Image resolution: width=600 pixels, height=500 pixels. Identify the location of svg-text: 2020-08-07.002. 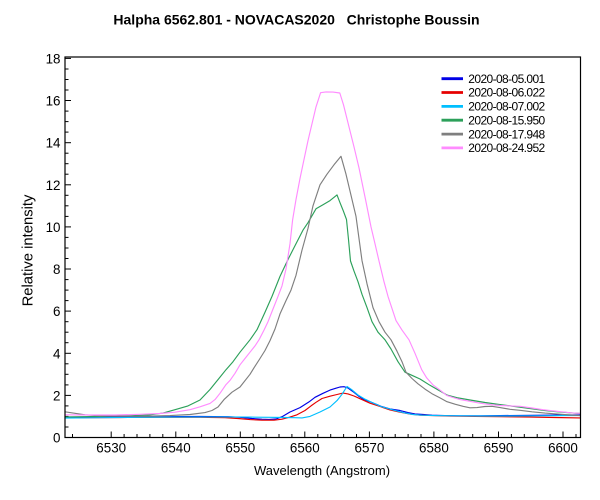
(506, 107).